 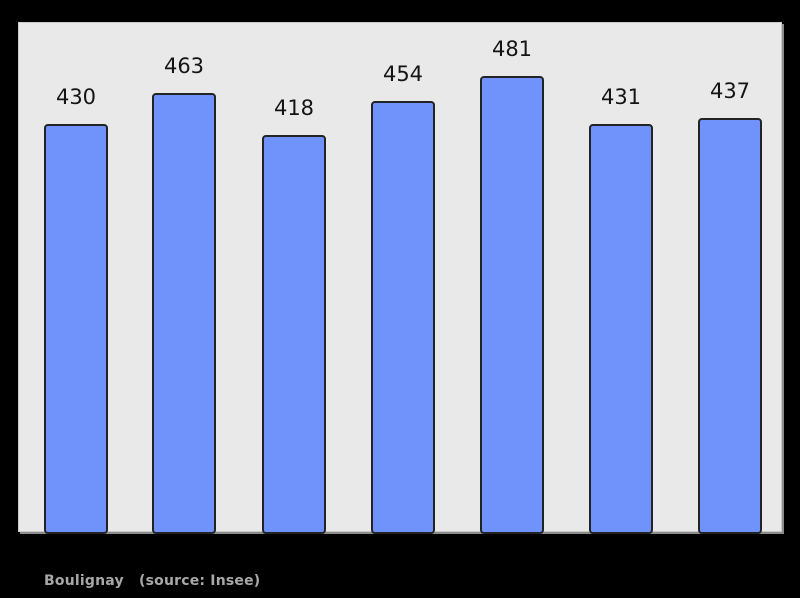 I want to click on bar-group: 463, so click(x=184, y=277).